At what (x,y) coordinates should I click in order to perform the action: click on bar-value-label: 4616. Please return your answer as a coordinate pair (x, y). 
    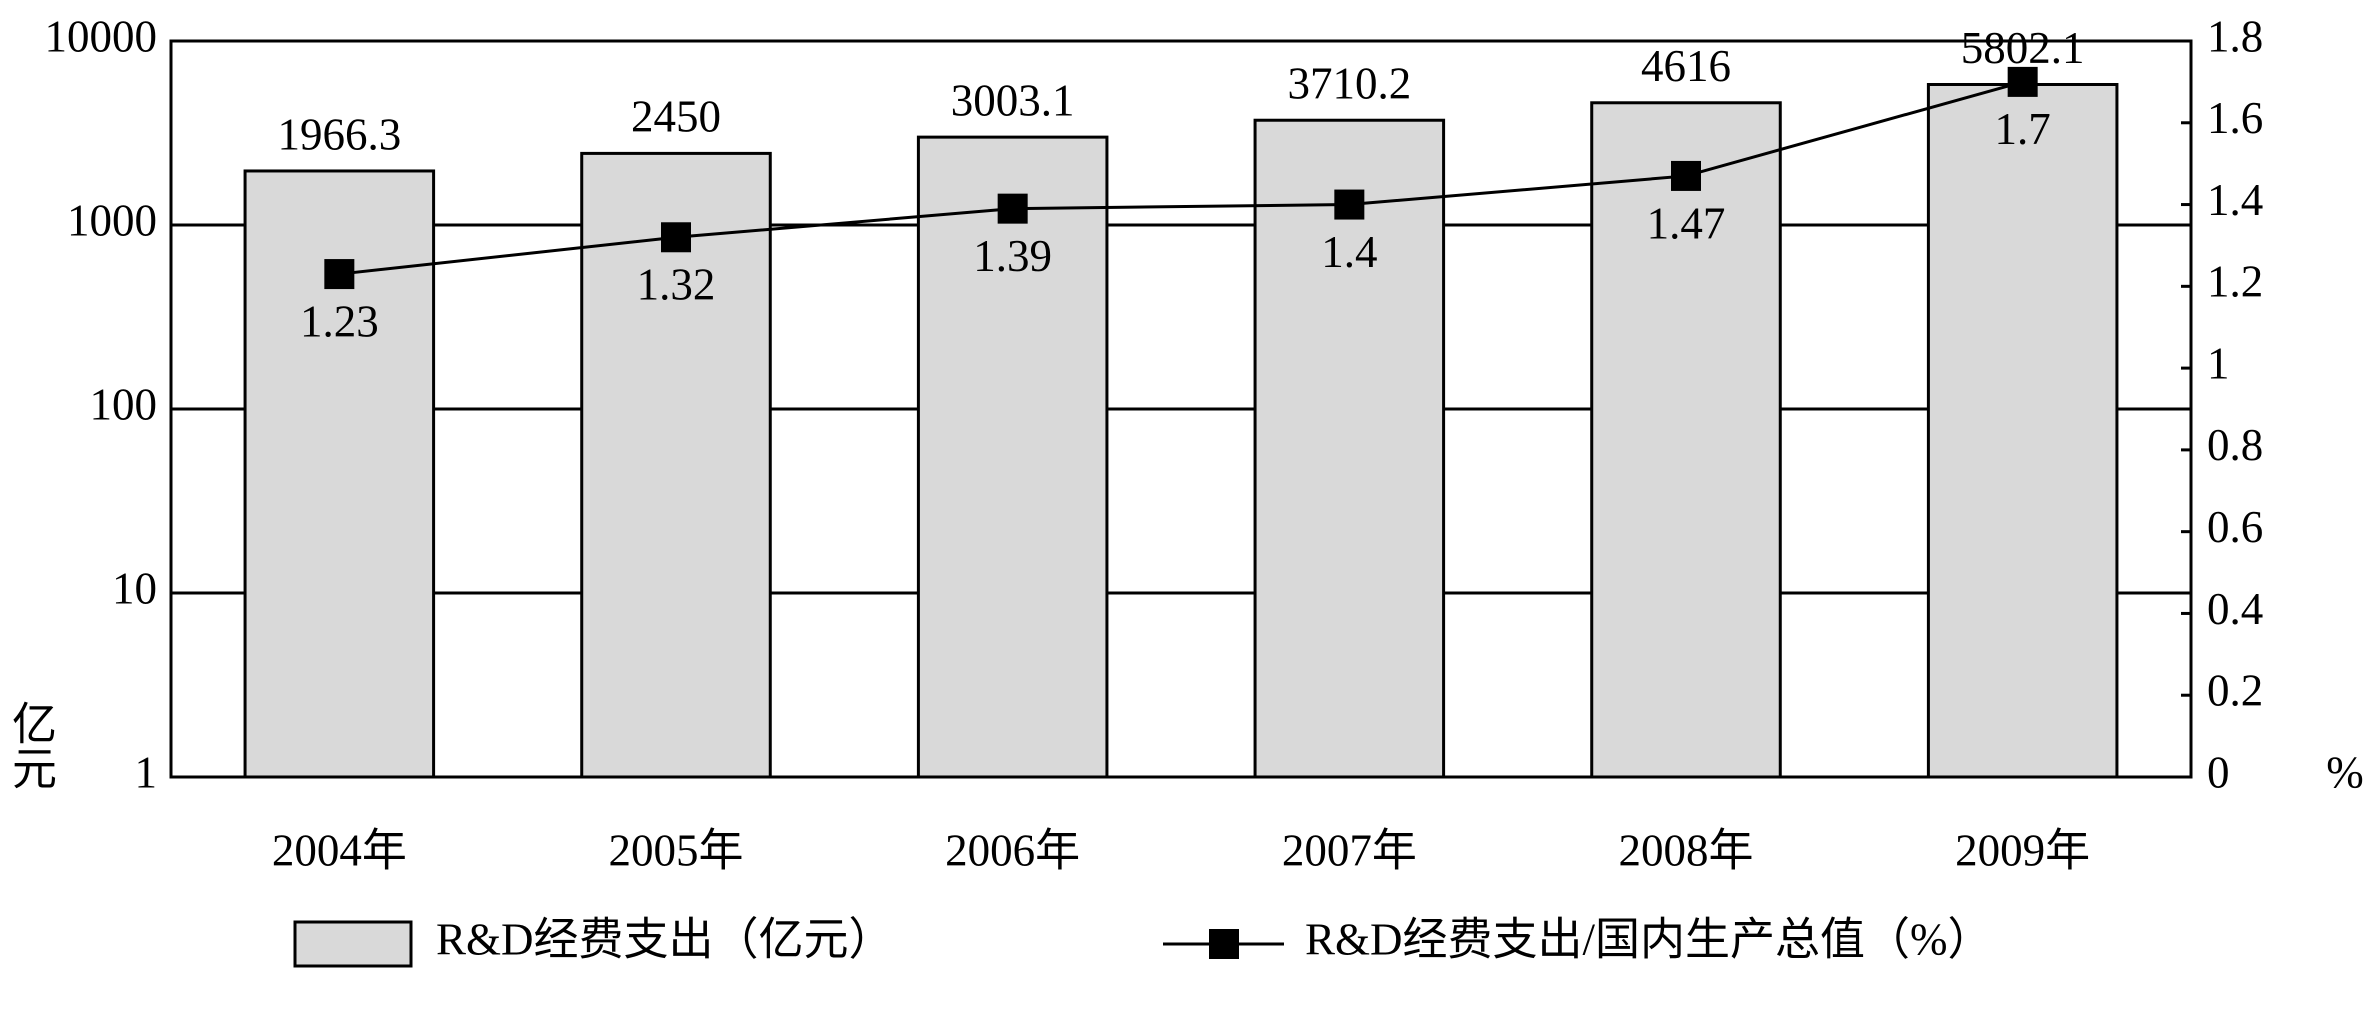
    Looking at the image, I should click on (1686, 66).